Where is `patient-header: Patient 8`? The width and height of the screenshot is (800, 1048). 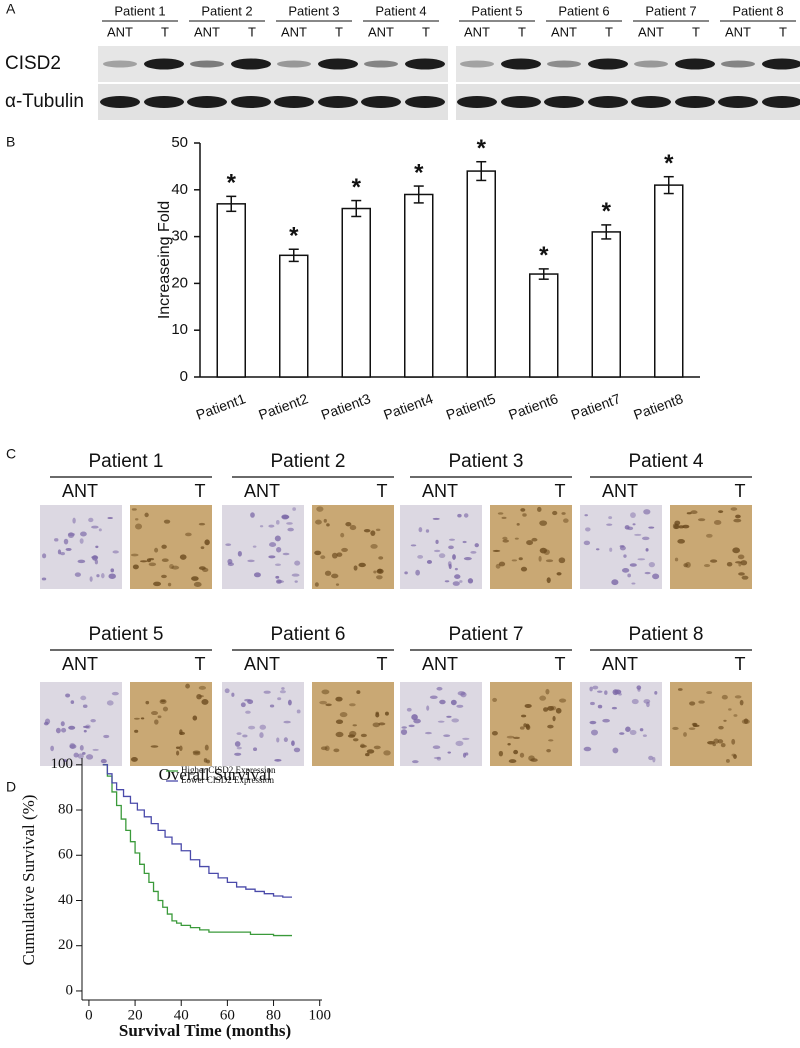 patient-header: Patient 8 is located at coordinates (757, 10).